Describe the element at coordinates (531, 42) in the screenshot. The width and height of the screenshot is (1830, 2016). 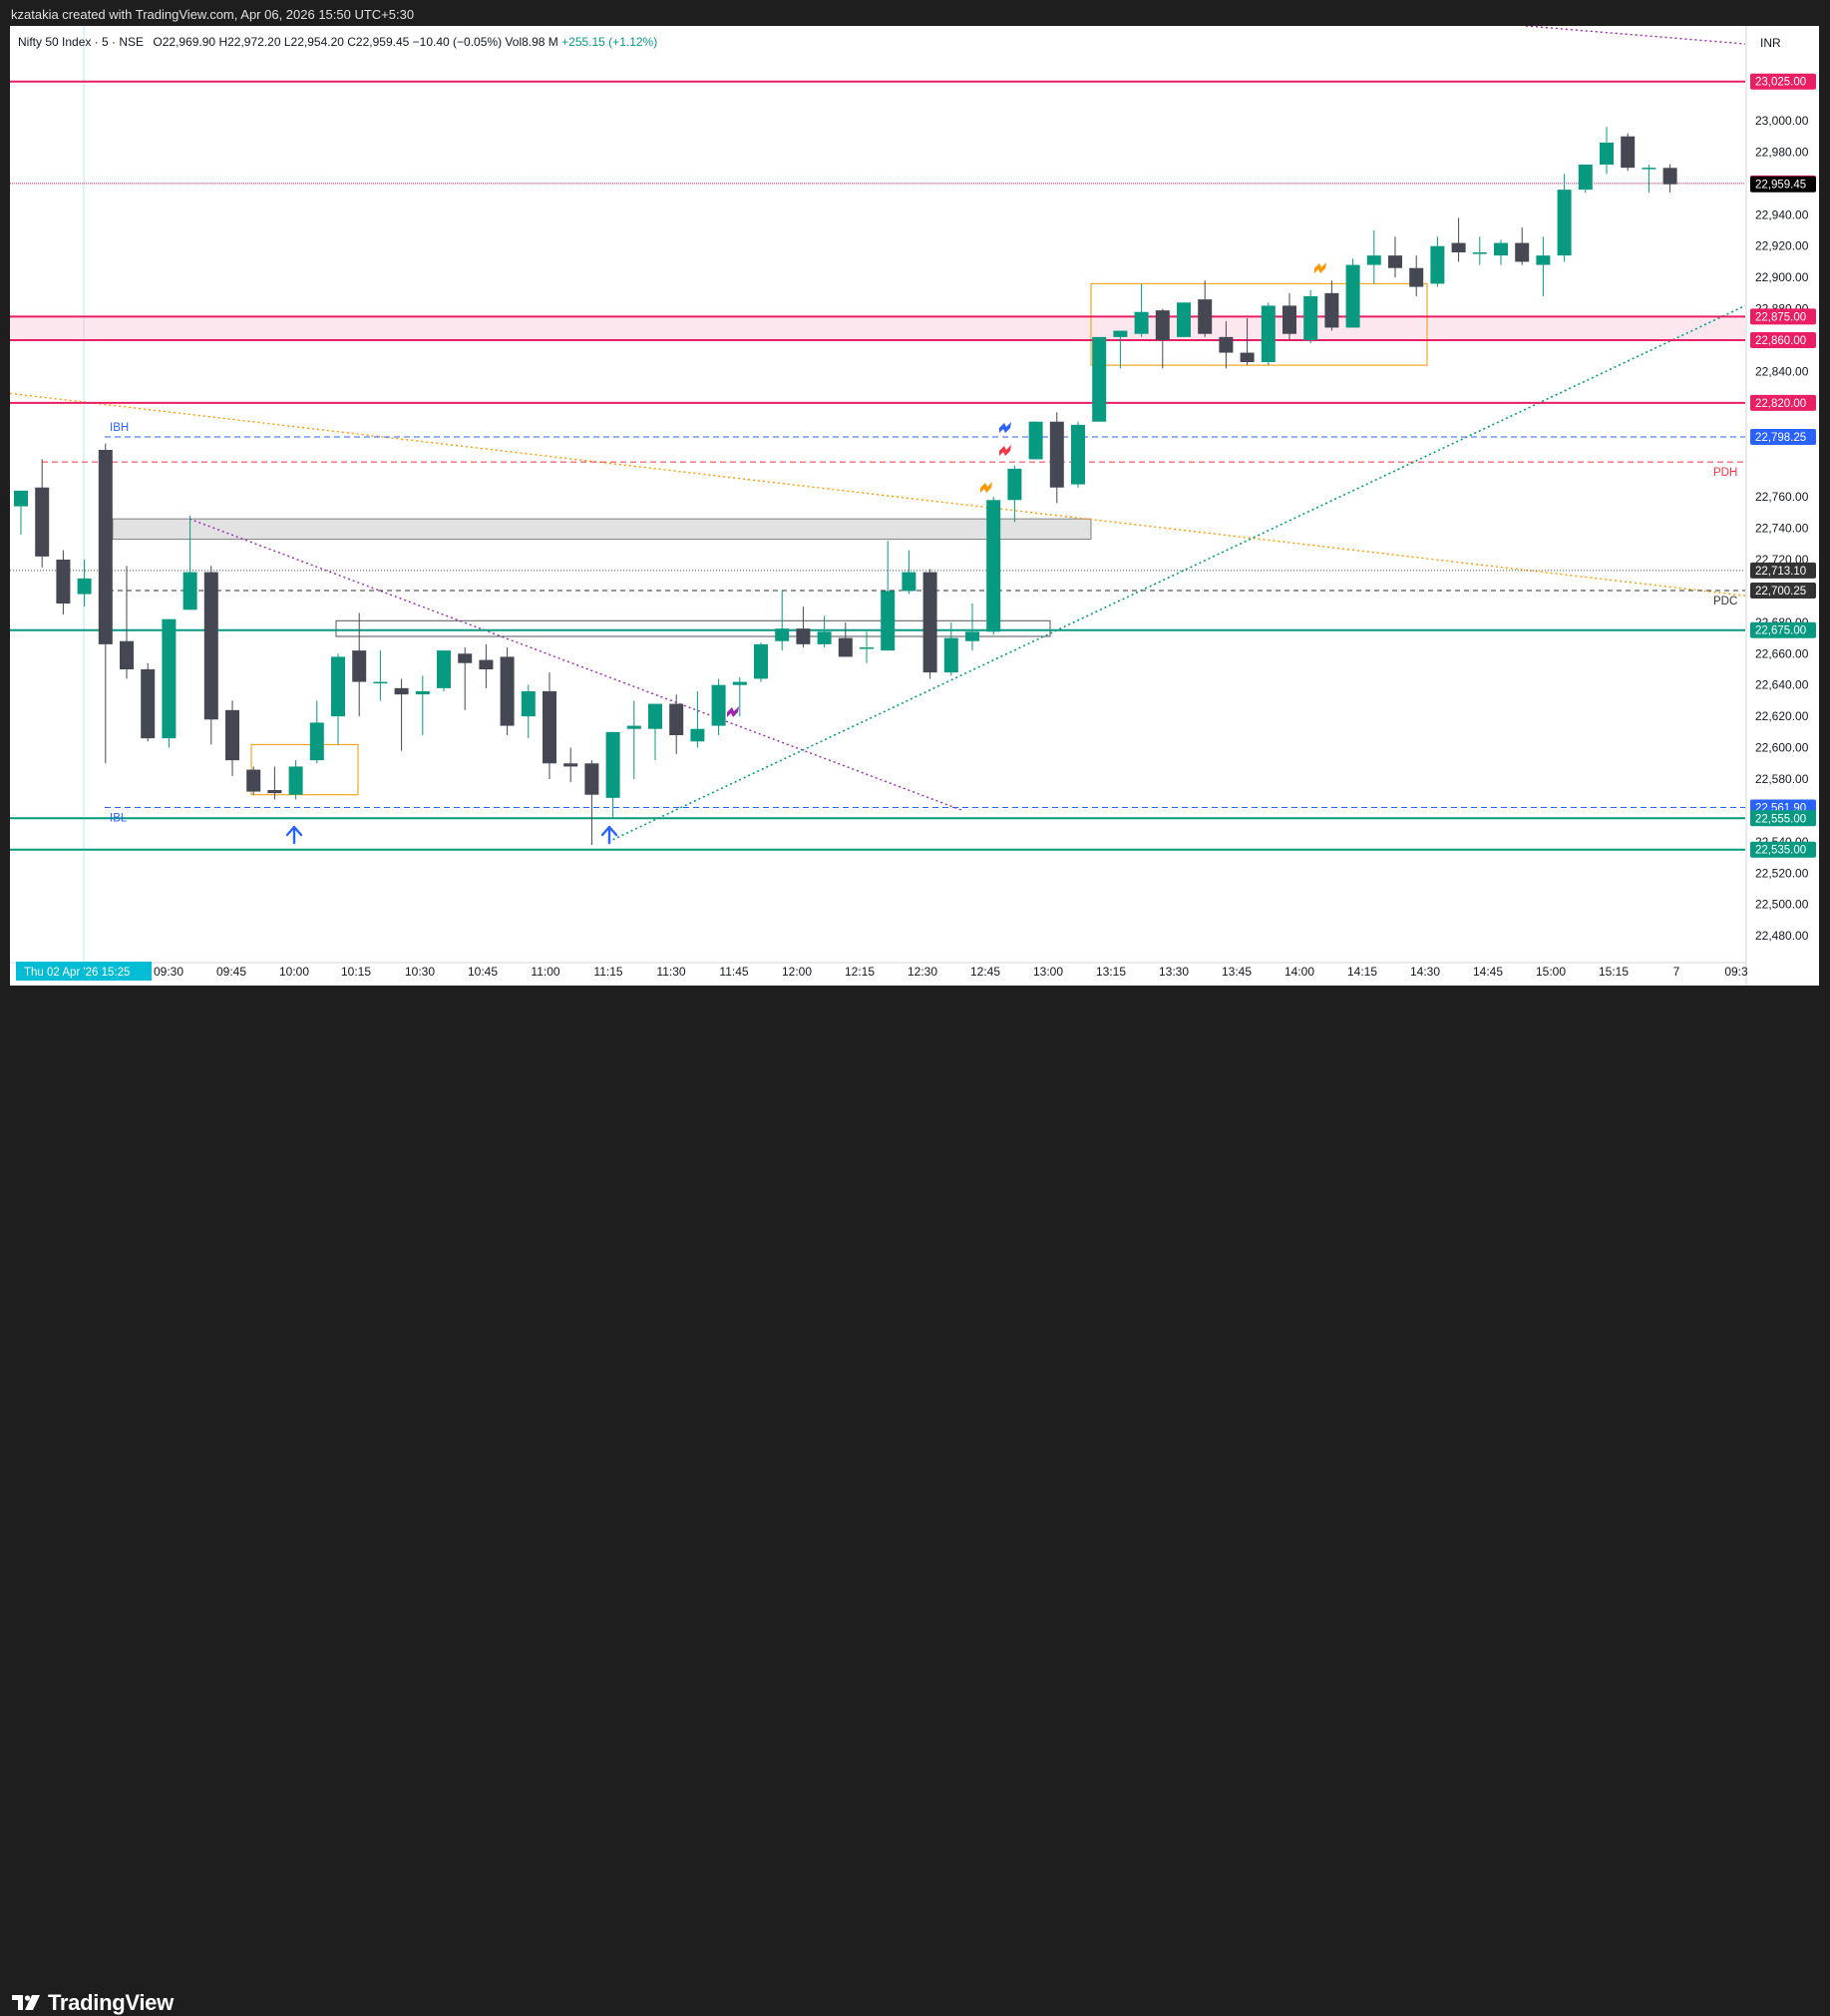
I see `legend-volume: Vol8.98 M` at that location.